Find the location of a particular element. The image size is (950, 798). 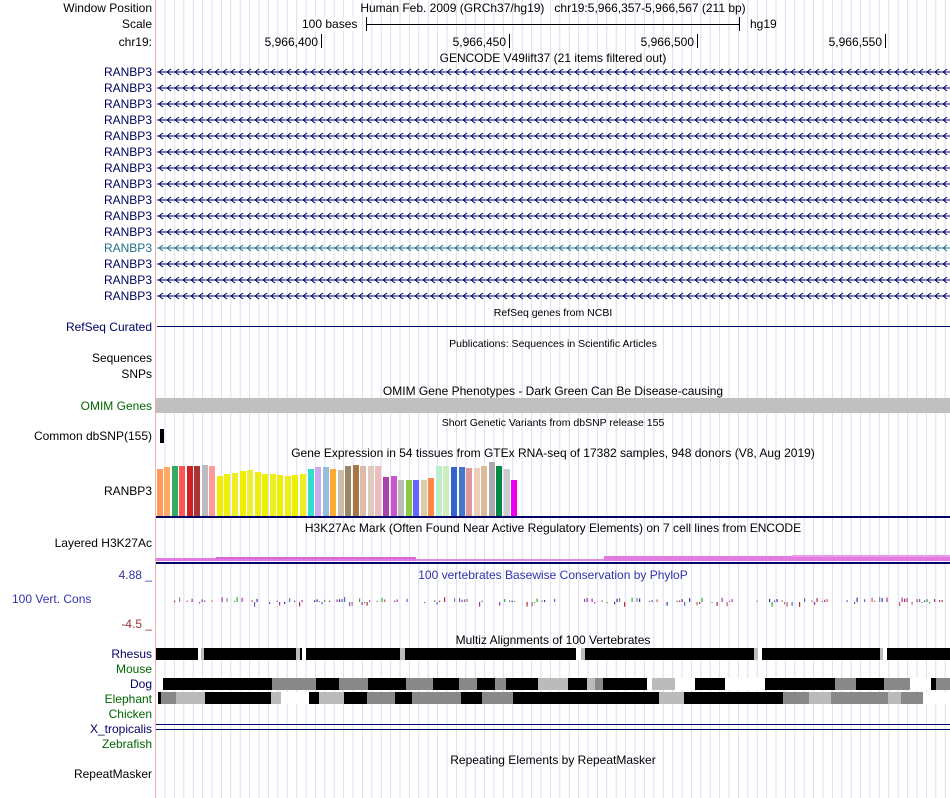

phylop-conservation-plot is located at coordinates (553, 602).